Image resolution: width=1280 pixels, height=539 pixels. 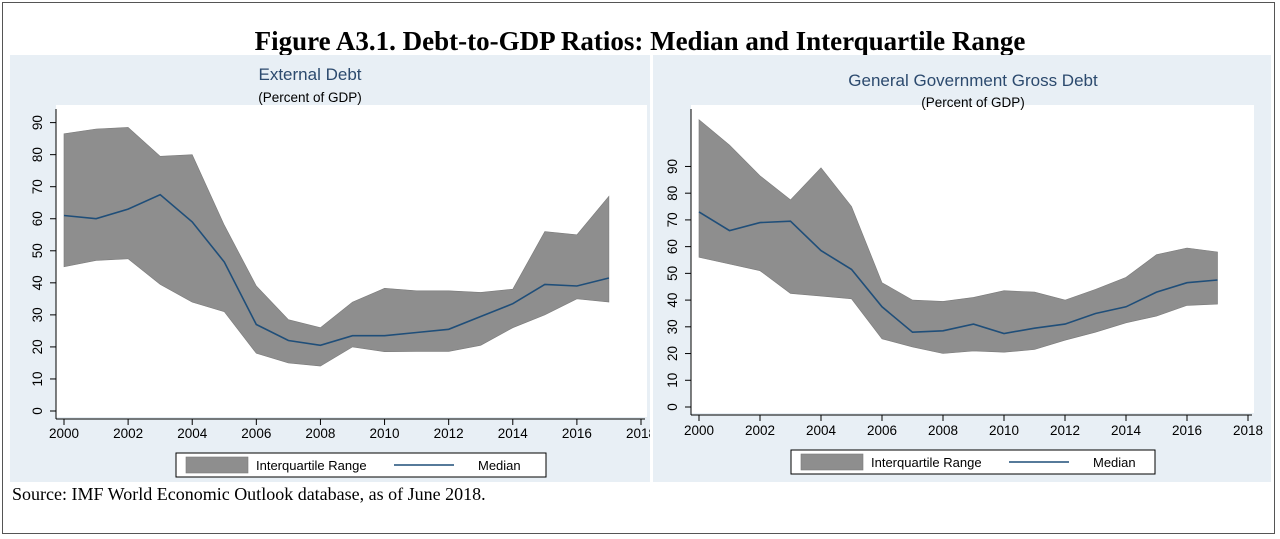 I want to click on gov-debt-y-tick-label: 40, so click(x=672, y=300).